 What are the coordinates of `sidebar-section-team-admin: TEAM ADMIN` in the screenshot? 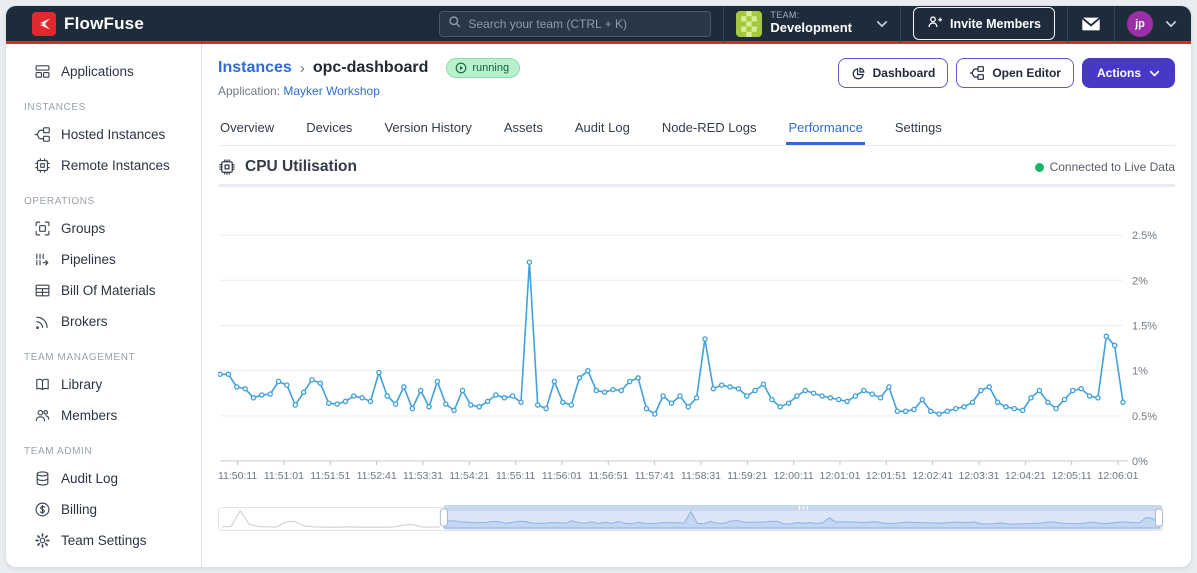 It's located at (58, 451).